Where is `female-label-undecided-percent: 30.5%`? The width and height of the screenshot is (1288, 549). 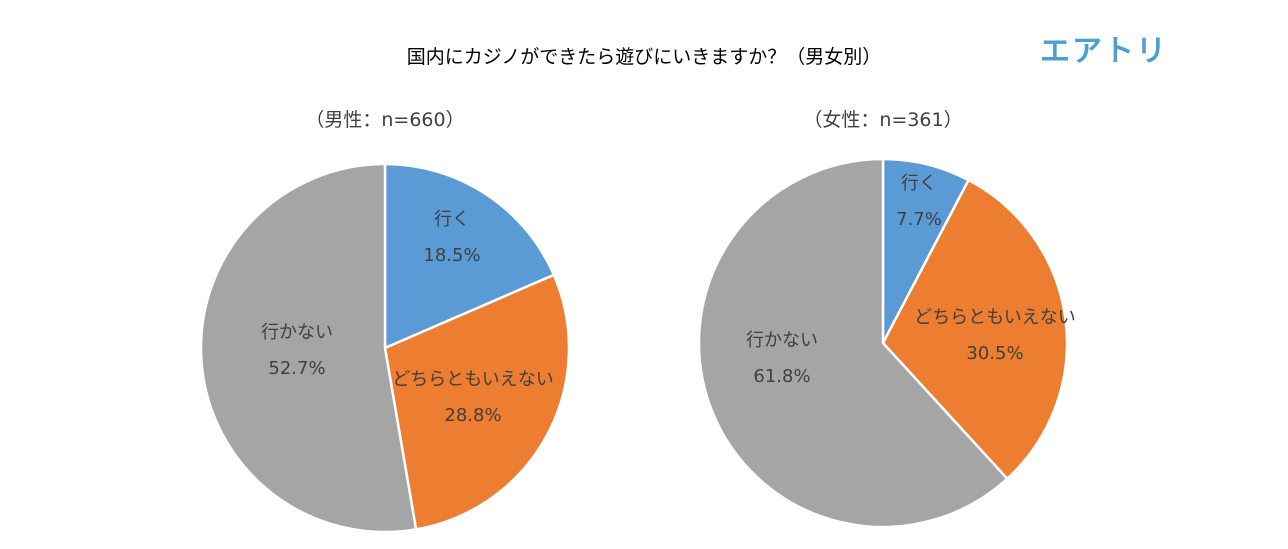 female-label-undecided-percent: 30.5% is located at coordinates (994, 353).